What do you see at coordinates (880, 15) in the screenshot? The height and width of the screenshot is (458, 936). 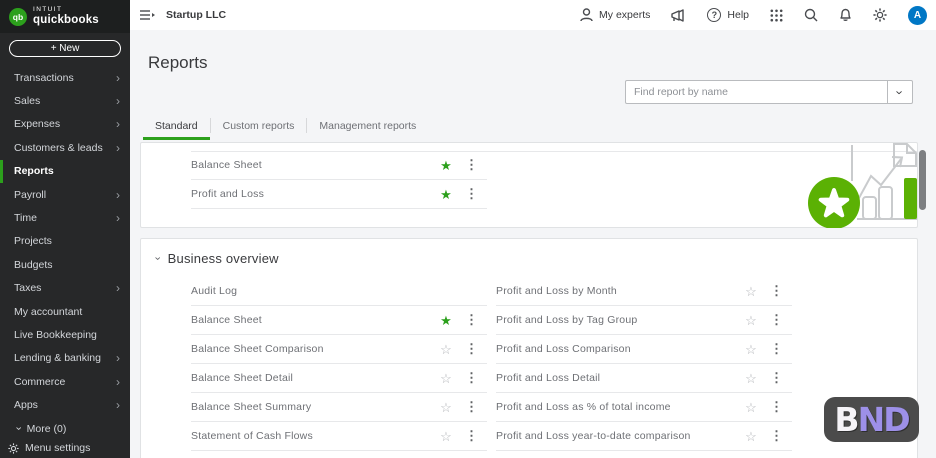 I see `settings-button` at bounding box center [880, 15].